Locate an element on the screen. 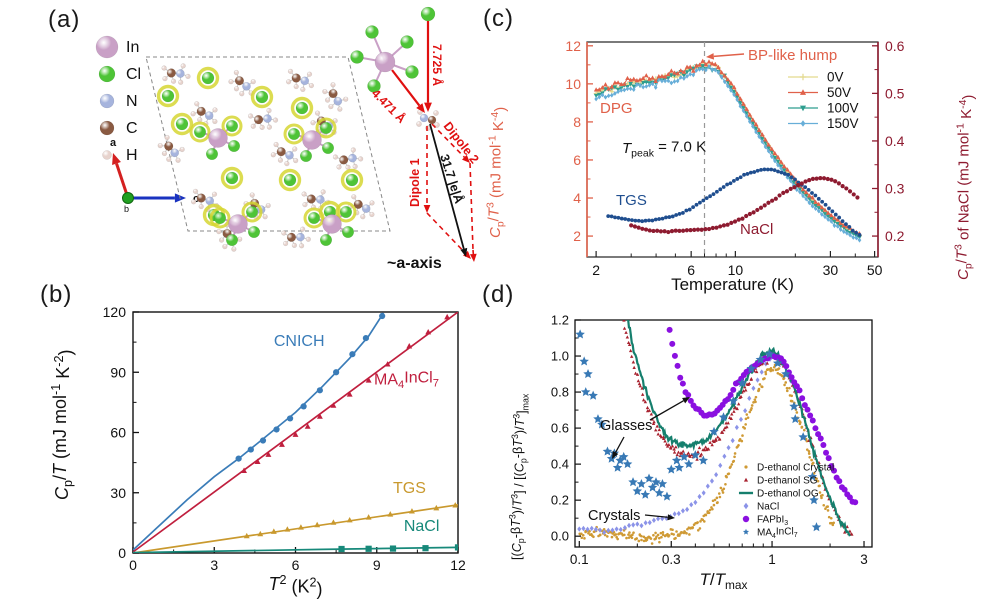 The width and height of the screenshot is (1000, 608). x-tick-c: 10 is located at coordinates (736, 270).